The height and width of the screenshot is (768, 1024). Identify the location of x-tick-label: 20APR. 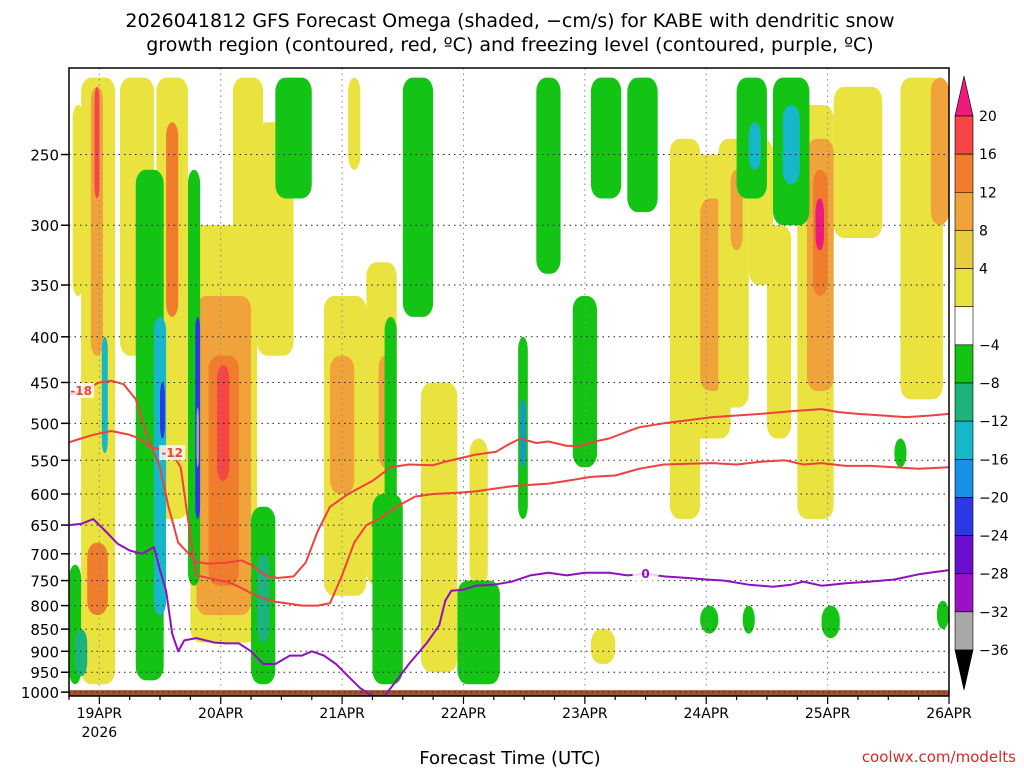
(221, 714).